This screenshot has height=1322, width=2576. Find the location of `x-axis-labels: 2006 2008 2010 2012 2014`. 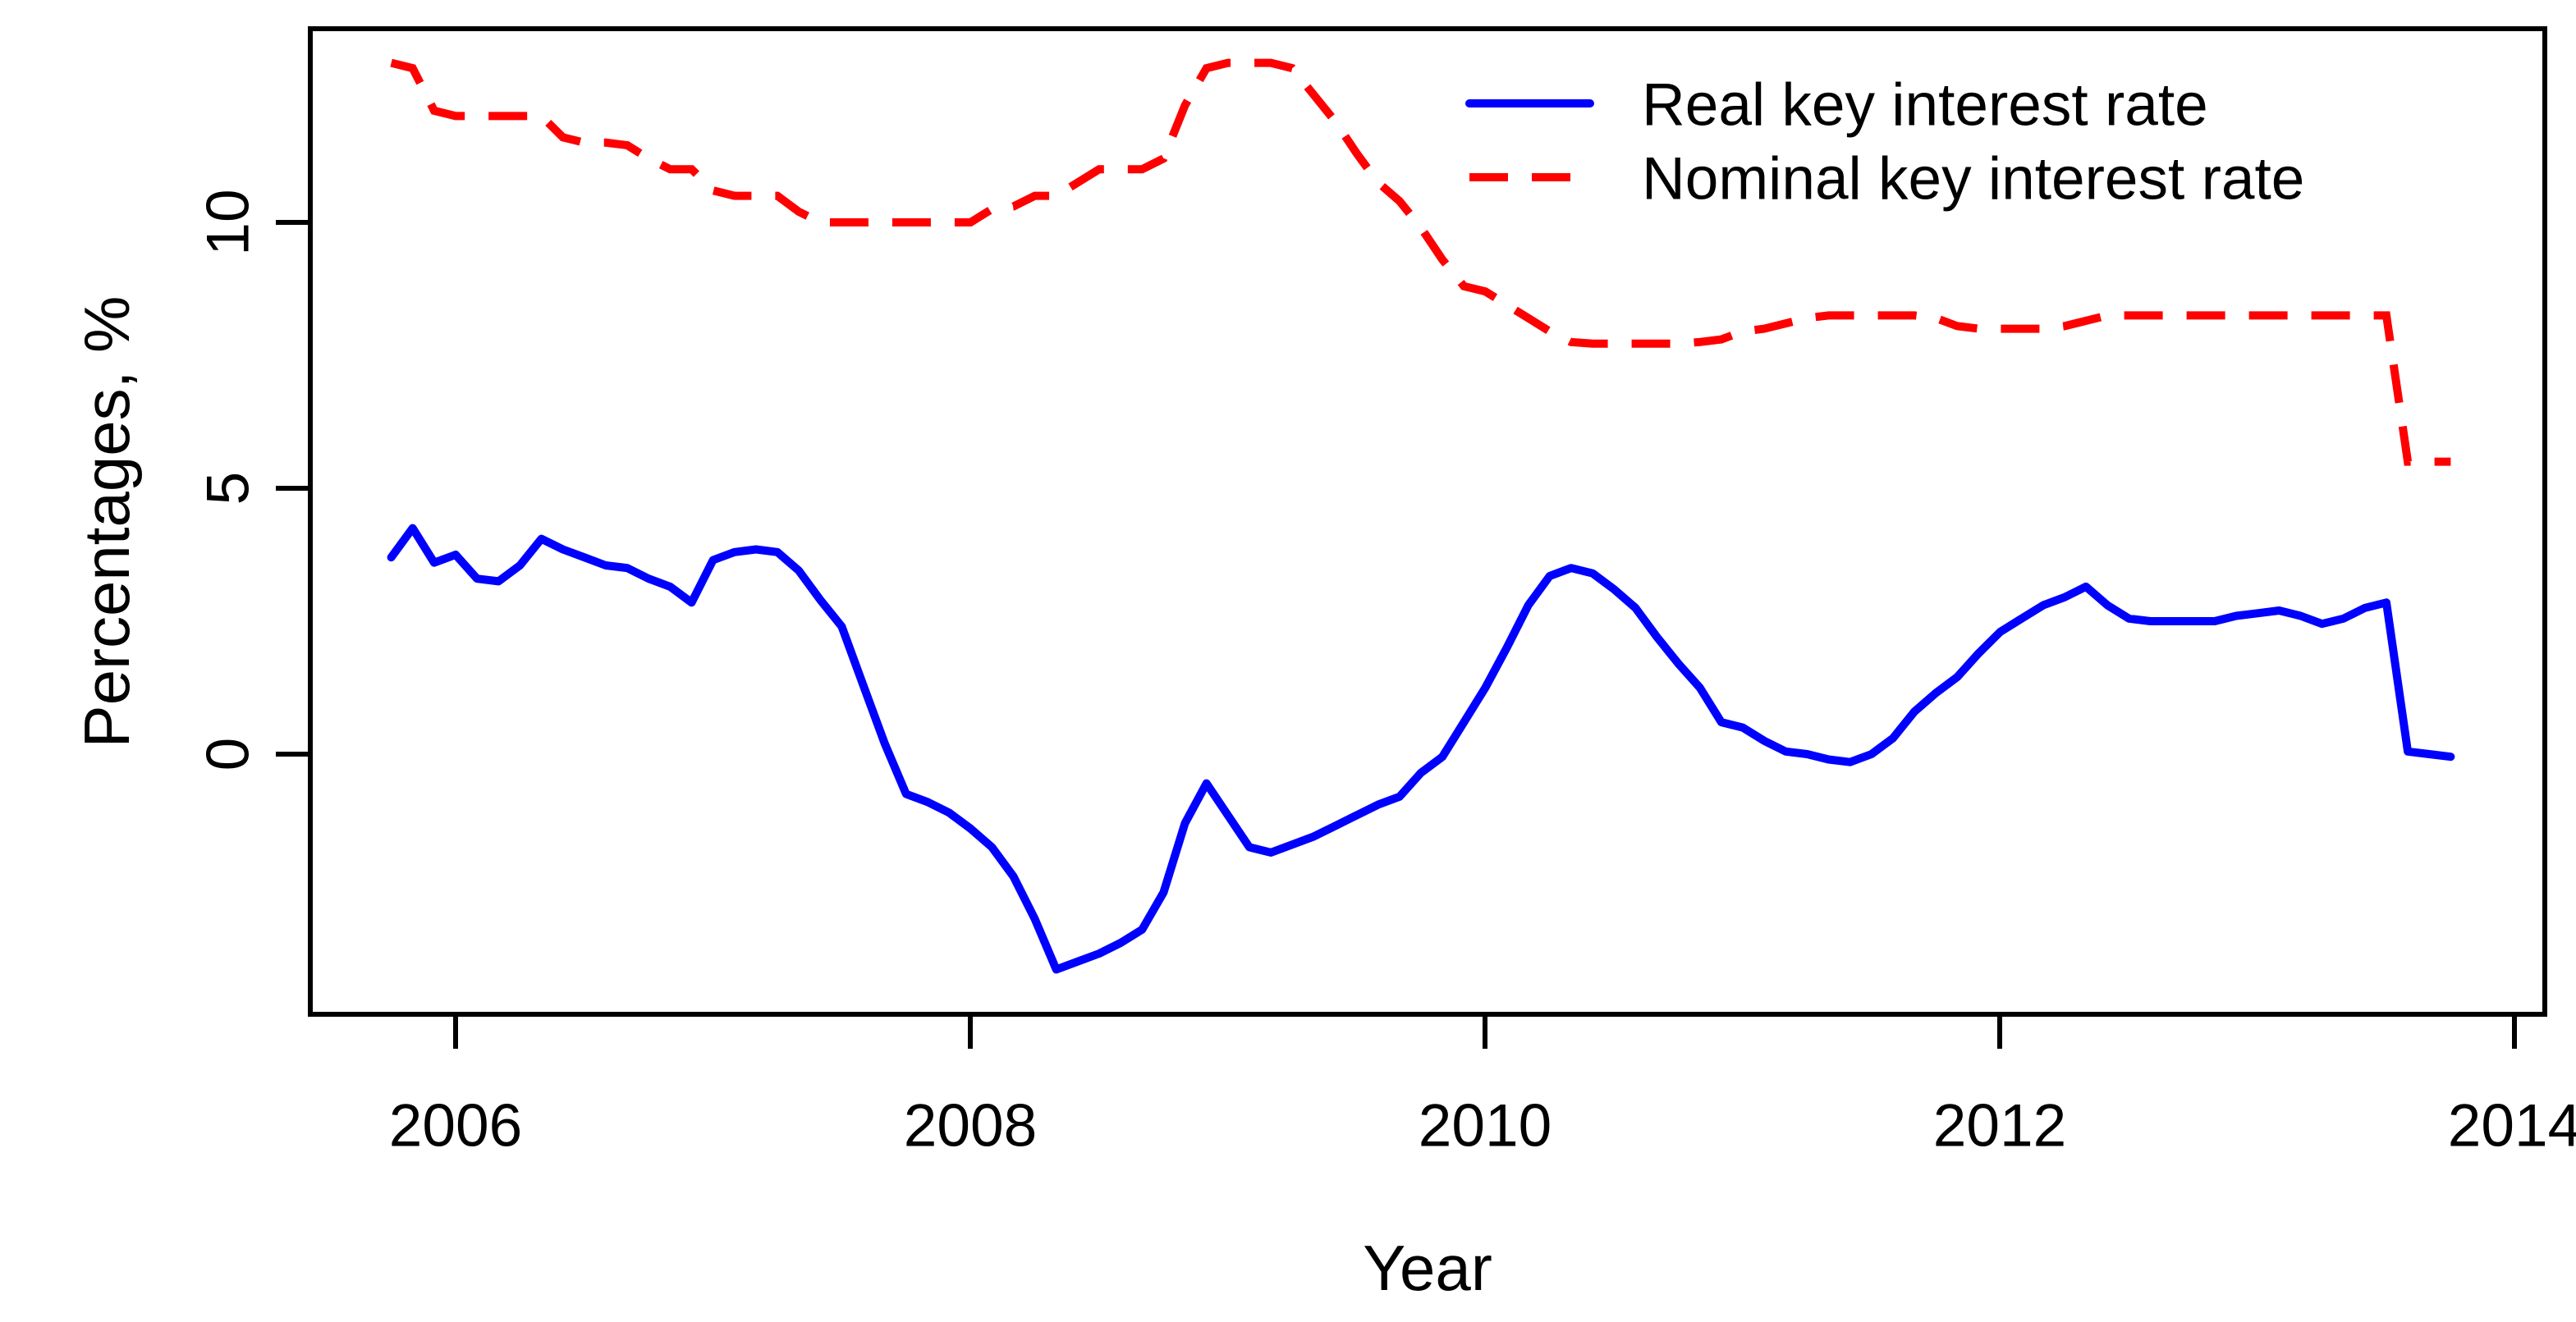

x-axis-labels: 2006 2008 2010 2012 2014 is located at coordinates (1482, 1126).